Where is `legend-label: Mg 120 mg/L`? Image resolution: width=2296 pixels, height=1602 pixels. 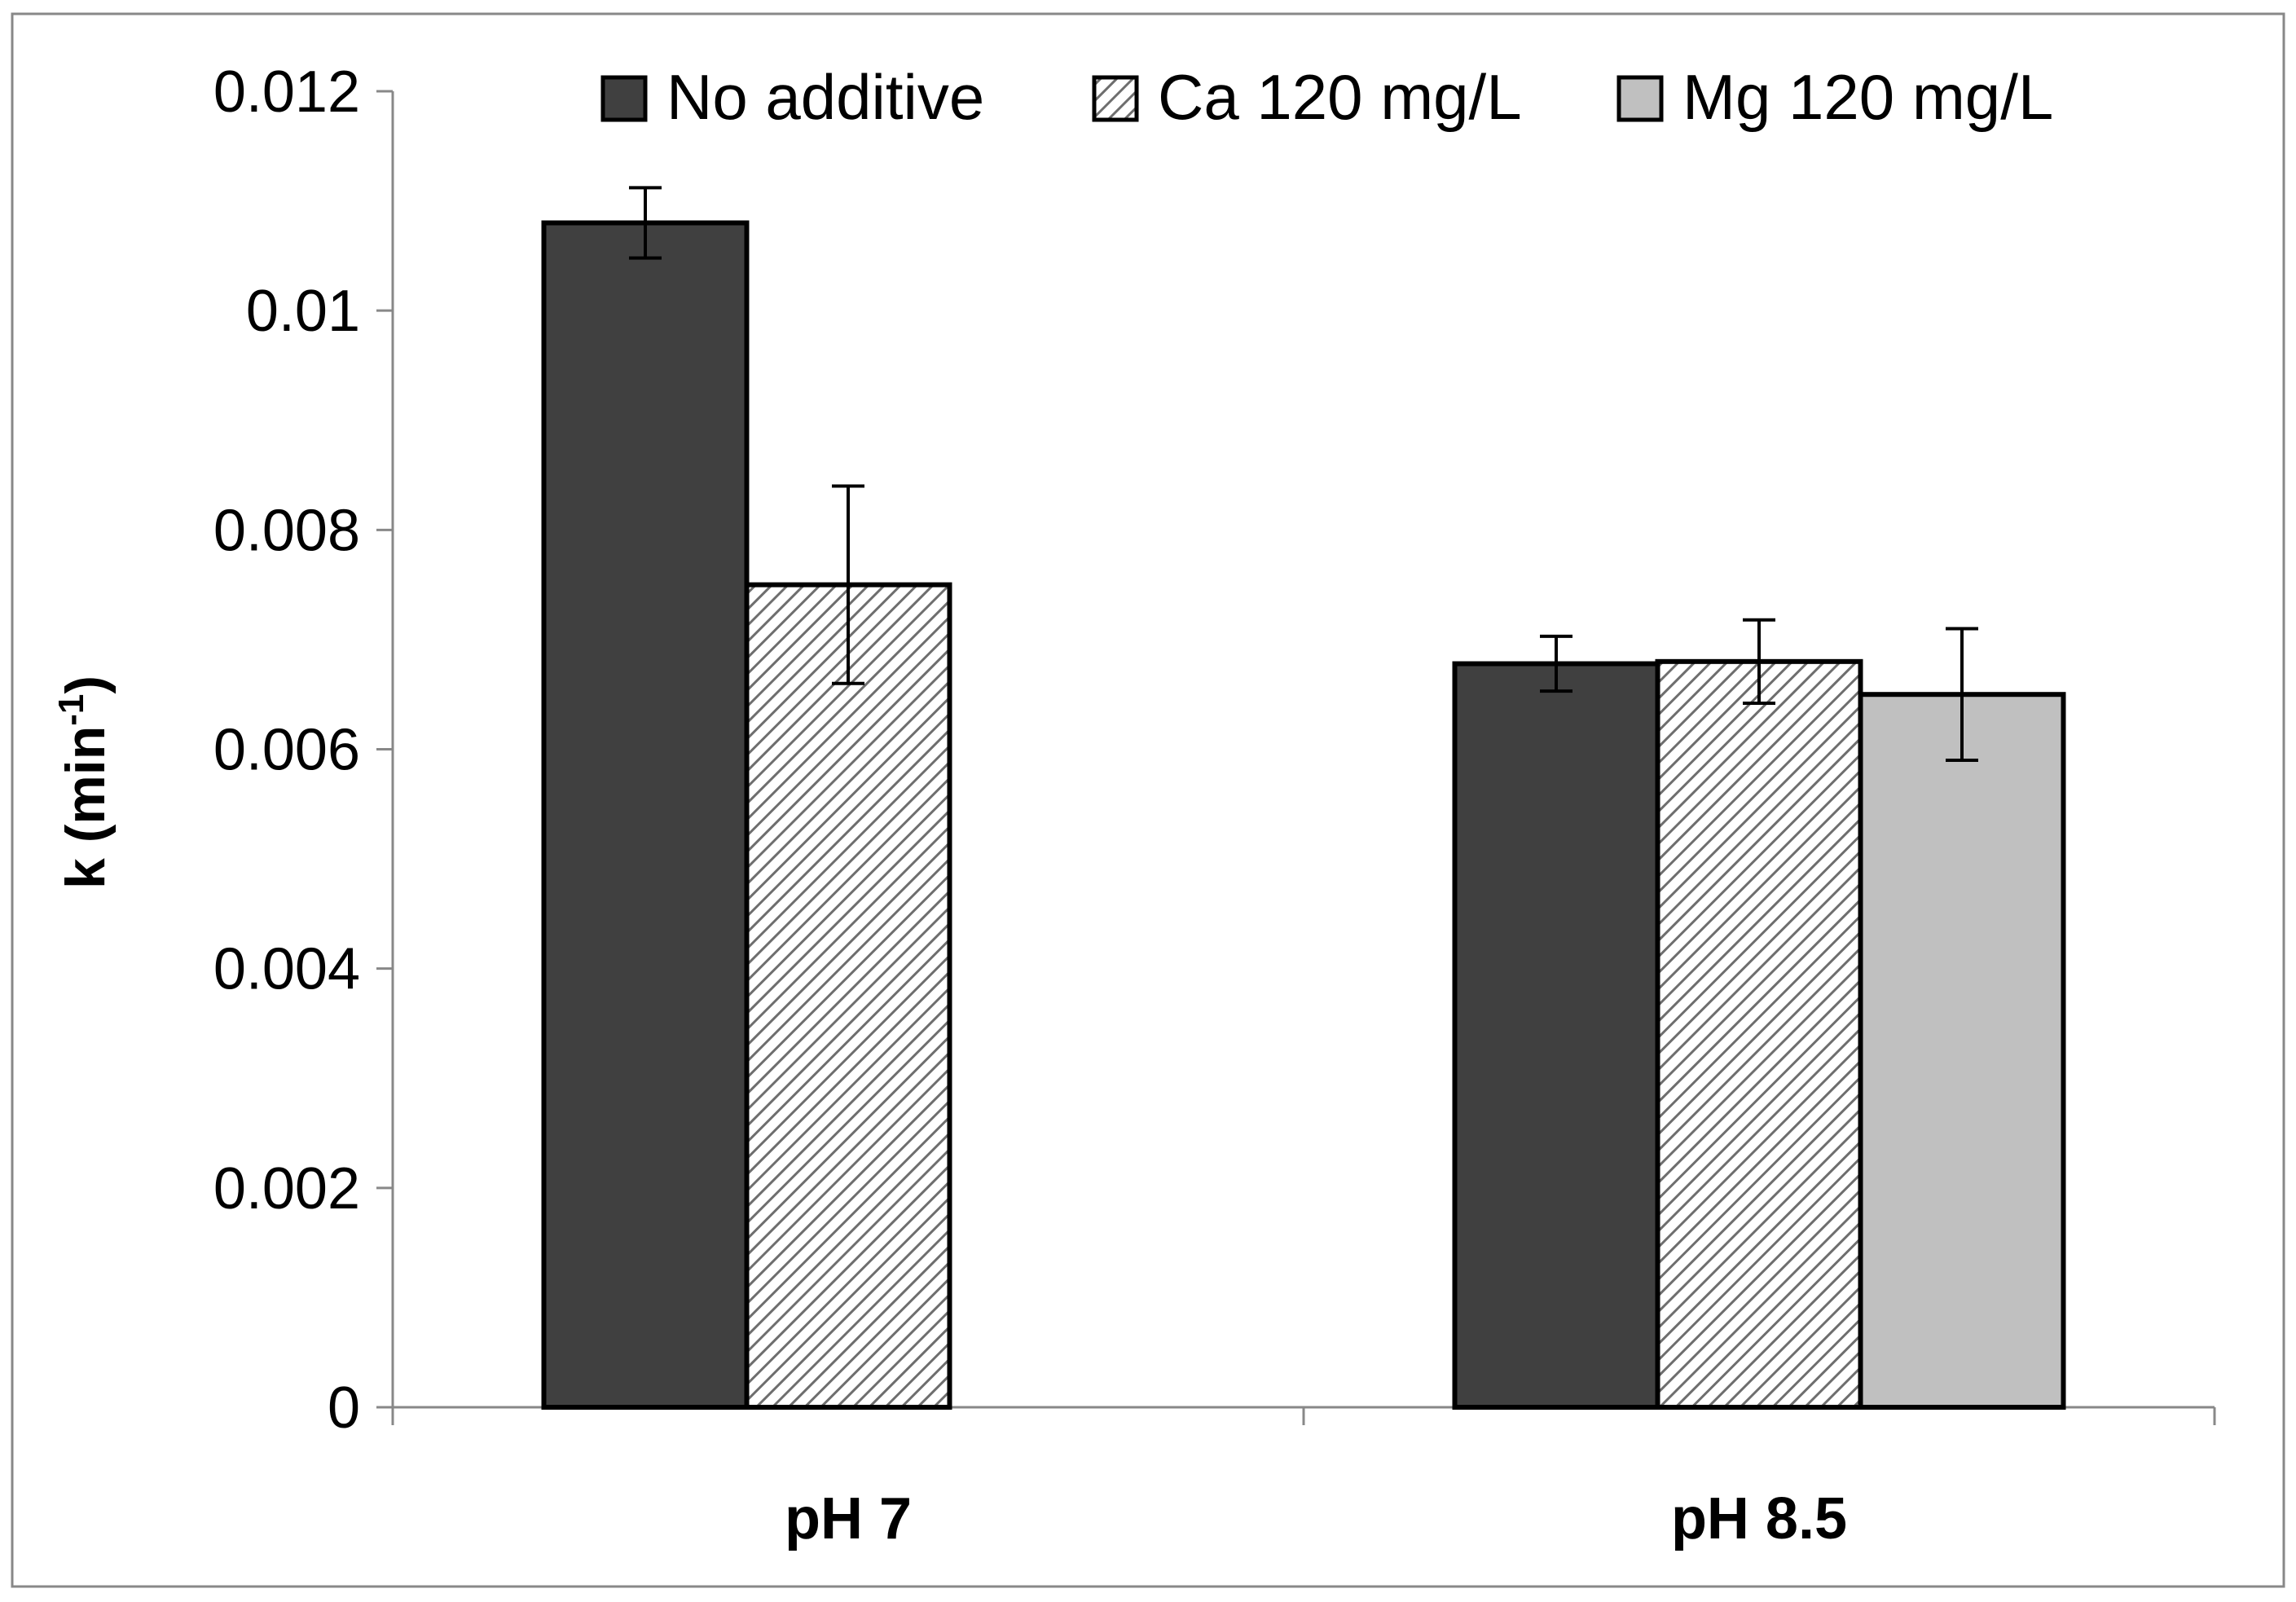
legend-label: Mg 120 mg/L is located at coordinates (1868, 97).